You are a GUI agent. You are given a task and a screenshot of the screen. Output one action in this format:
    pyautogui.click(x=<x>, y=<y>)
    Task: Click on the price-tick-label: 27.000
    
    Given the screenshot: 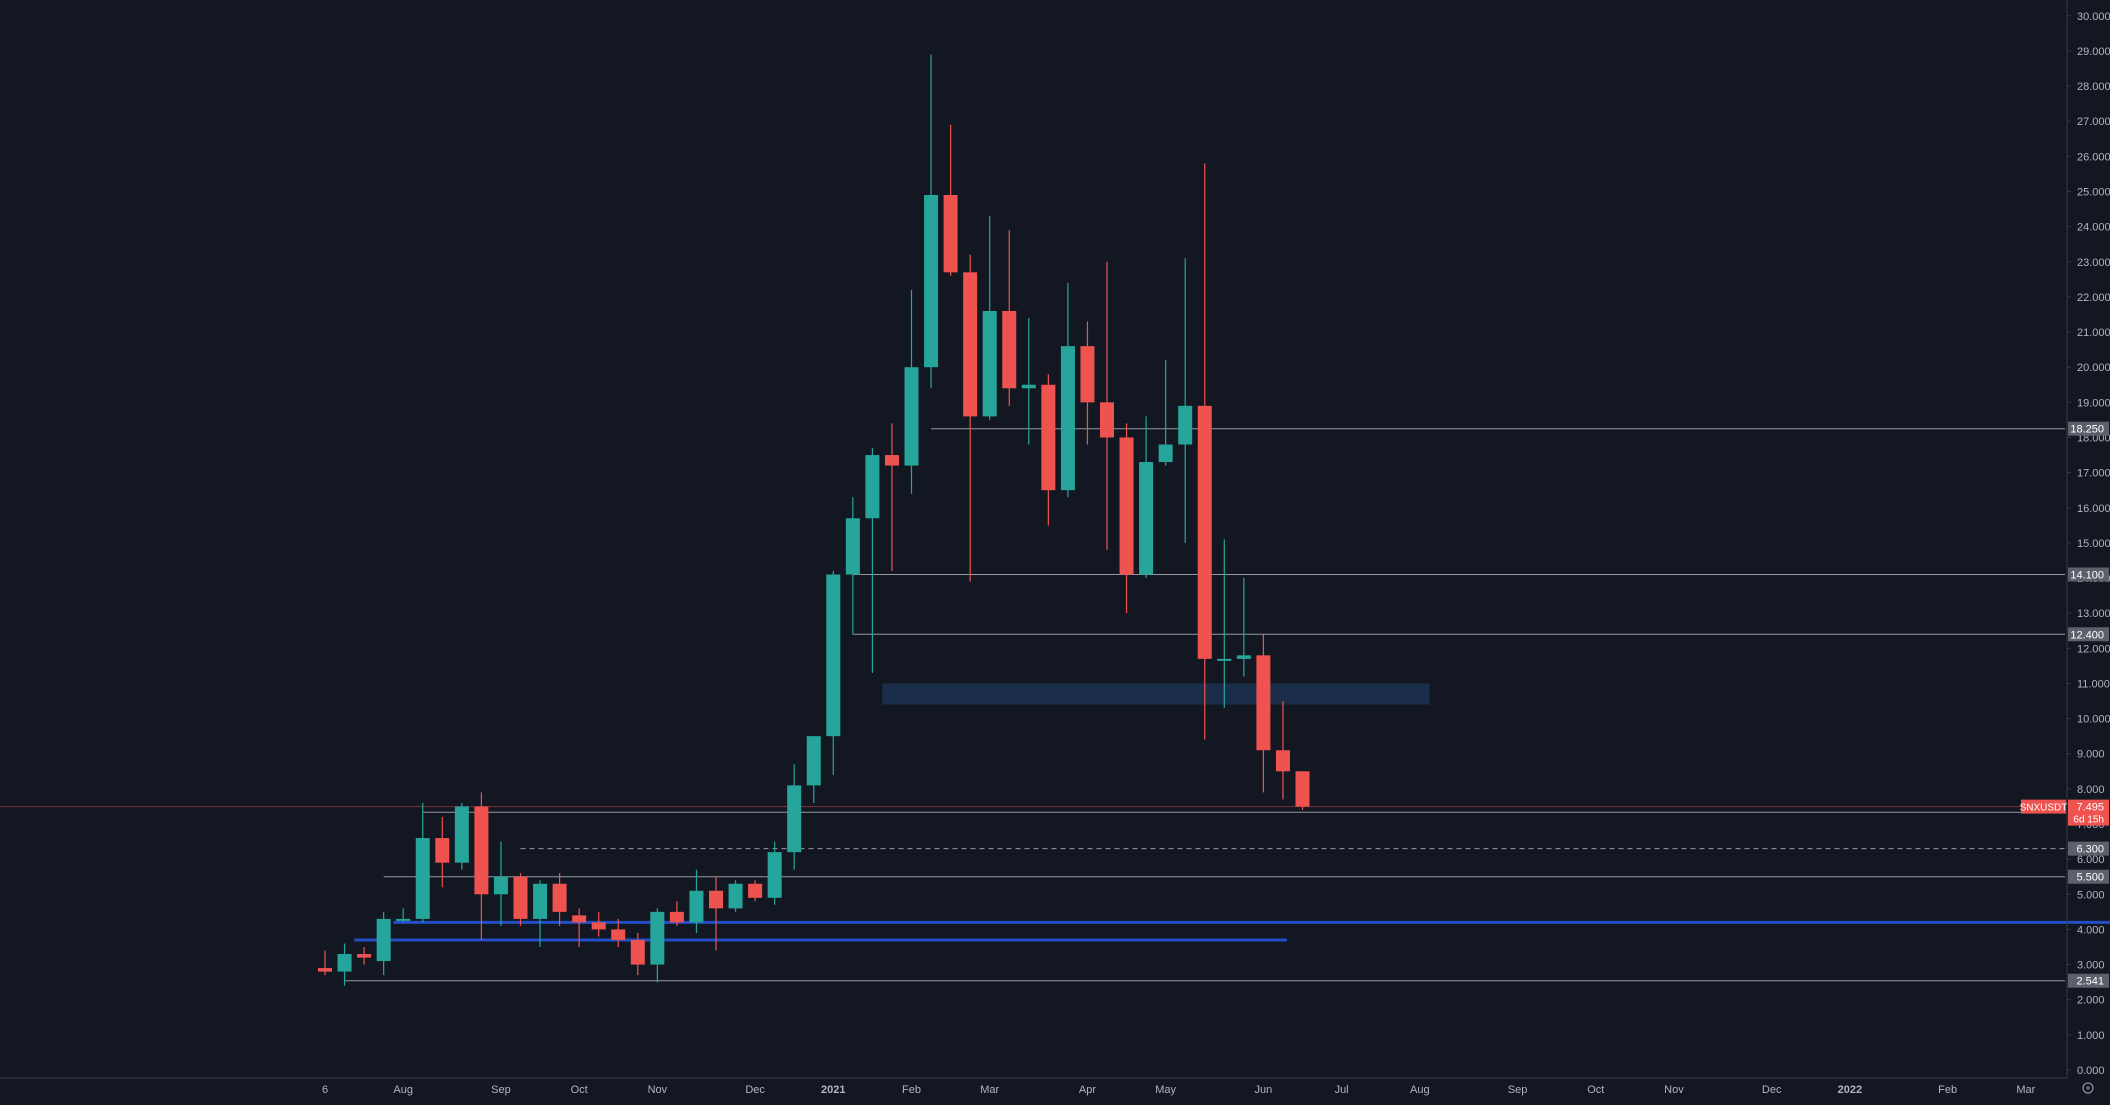 What is the action you would take?
    pyautogui.click(x=2093, y=122)
    